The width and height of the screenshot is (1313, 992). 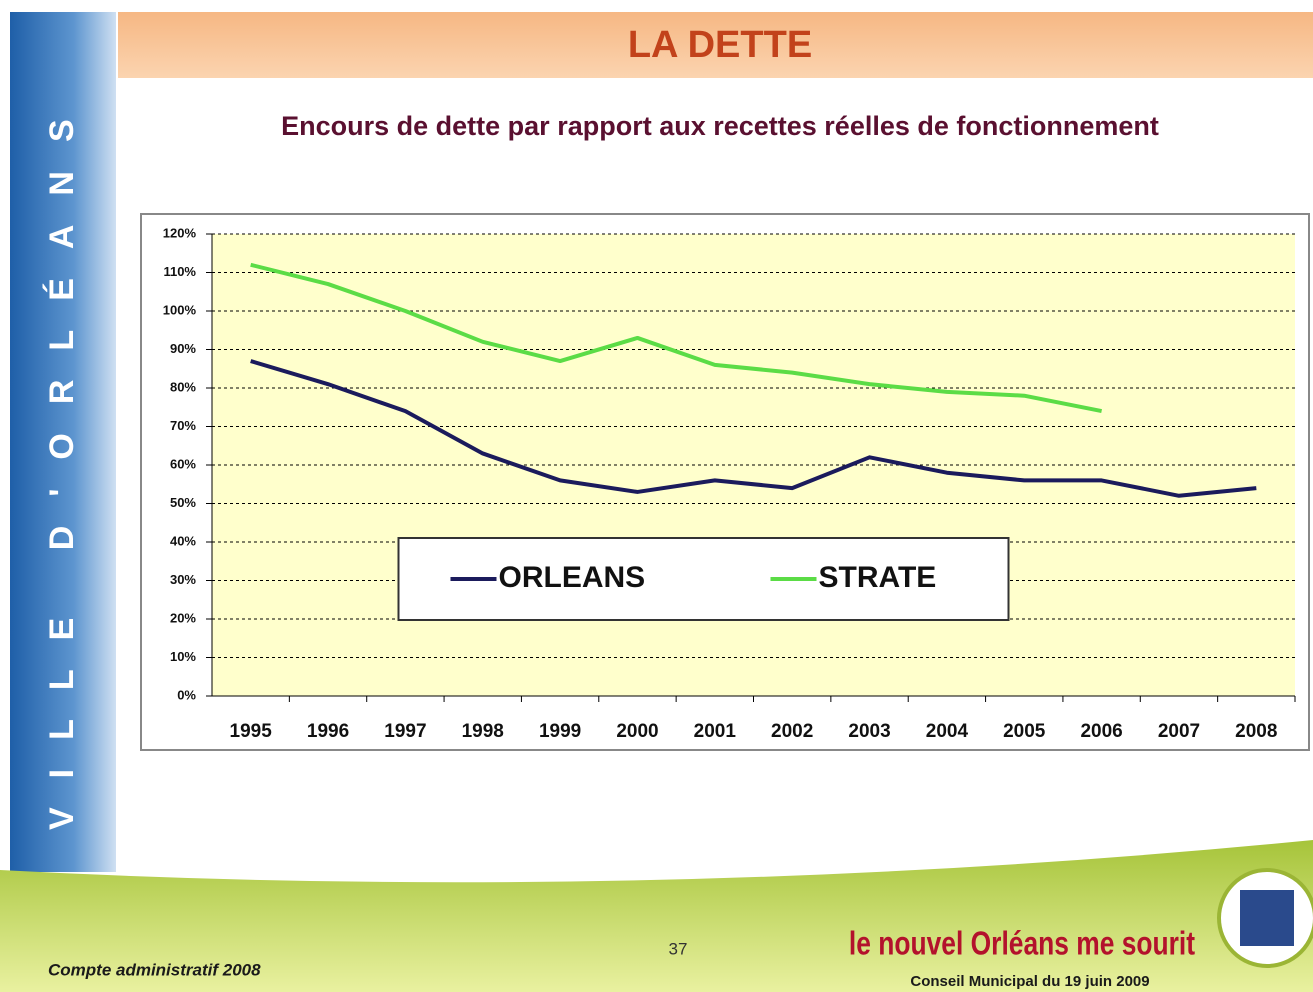 I want to click on x-tick-label: 1996, so click(x=328, y=731).